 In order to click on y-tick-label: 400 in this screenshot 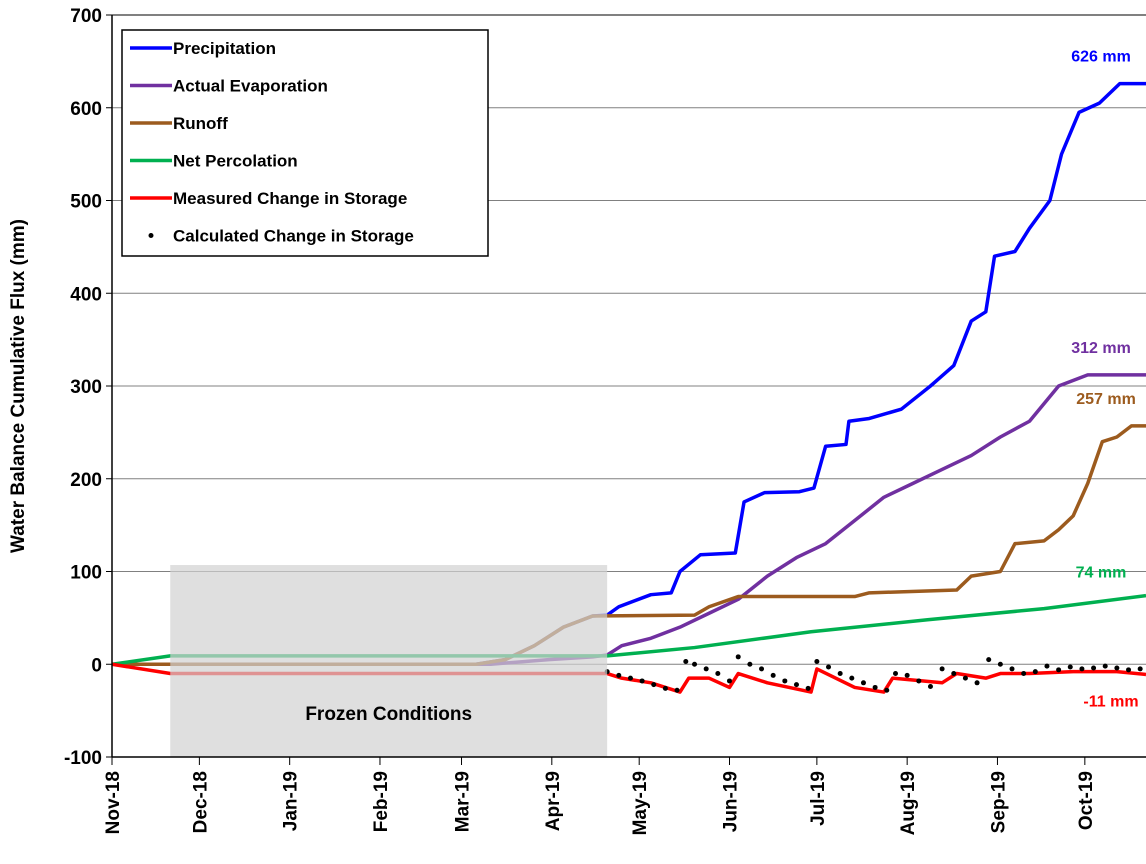, I will do `click(86, 294)`.